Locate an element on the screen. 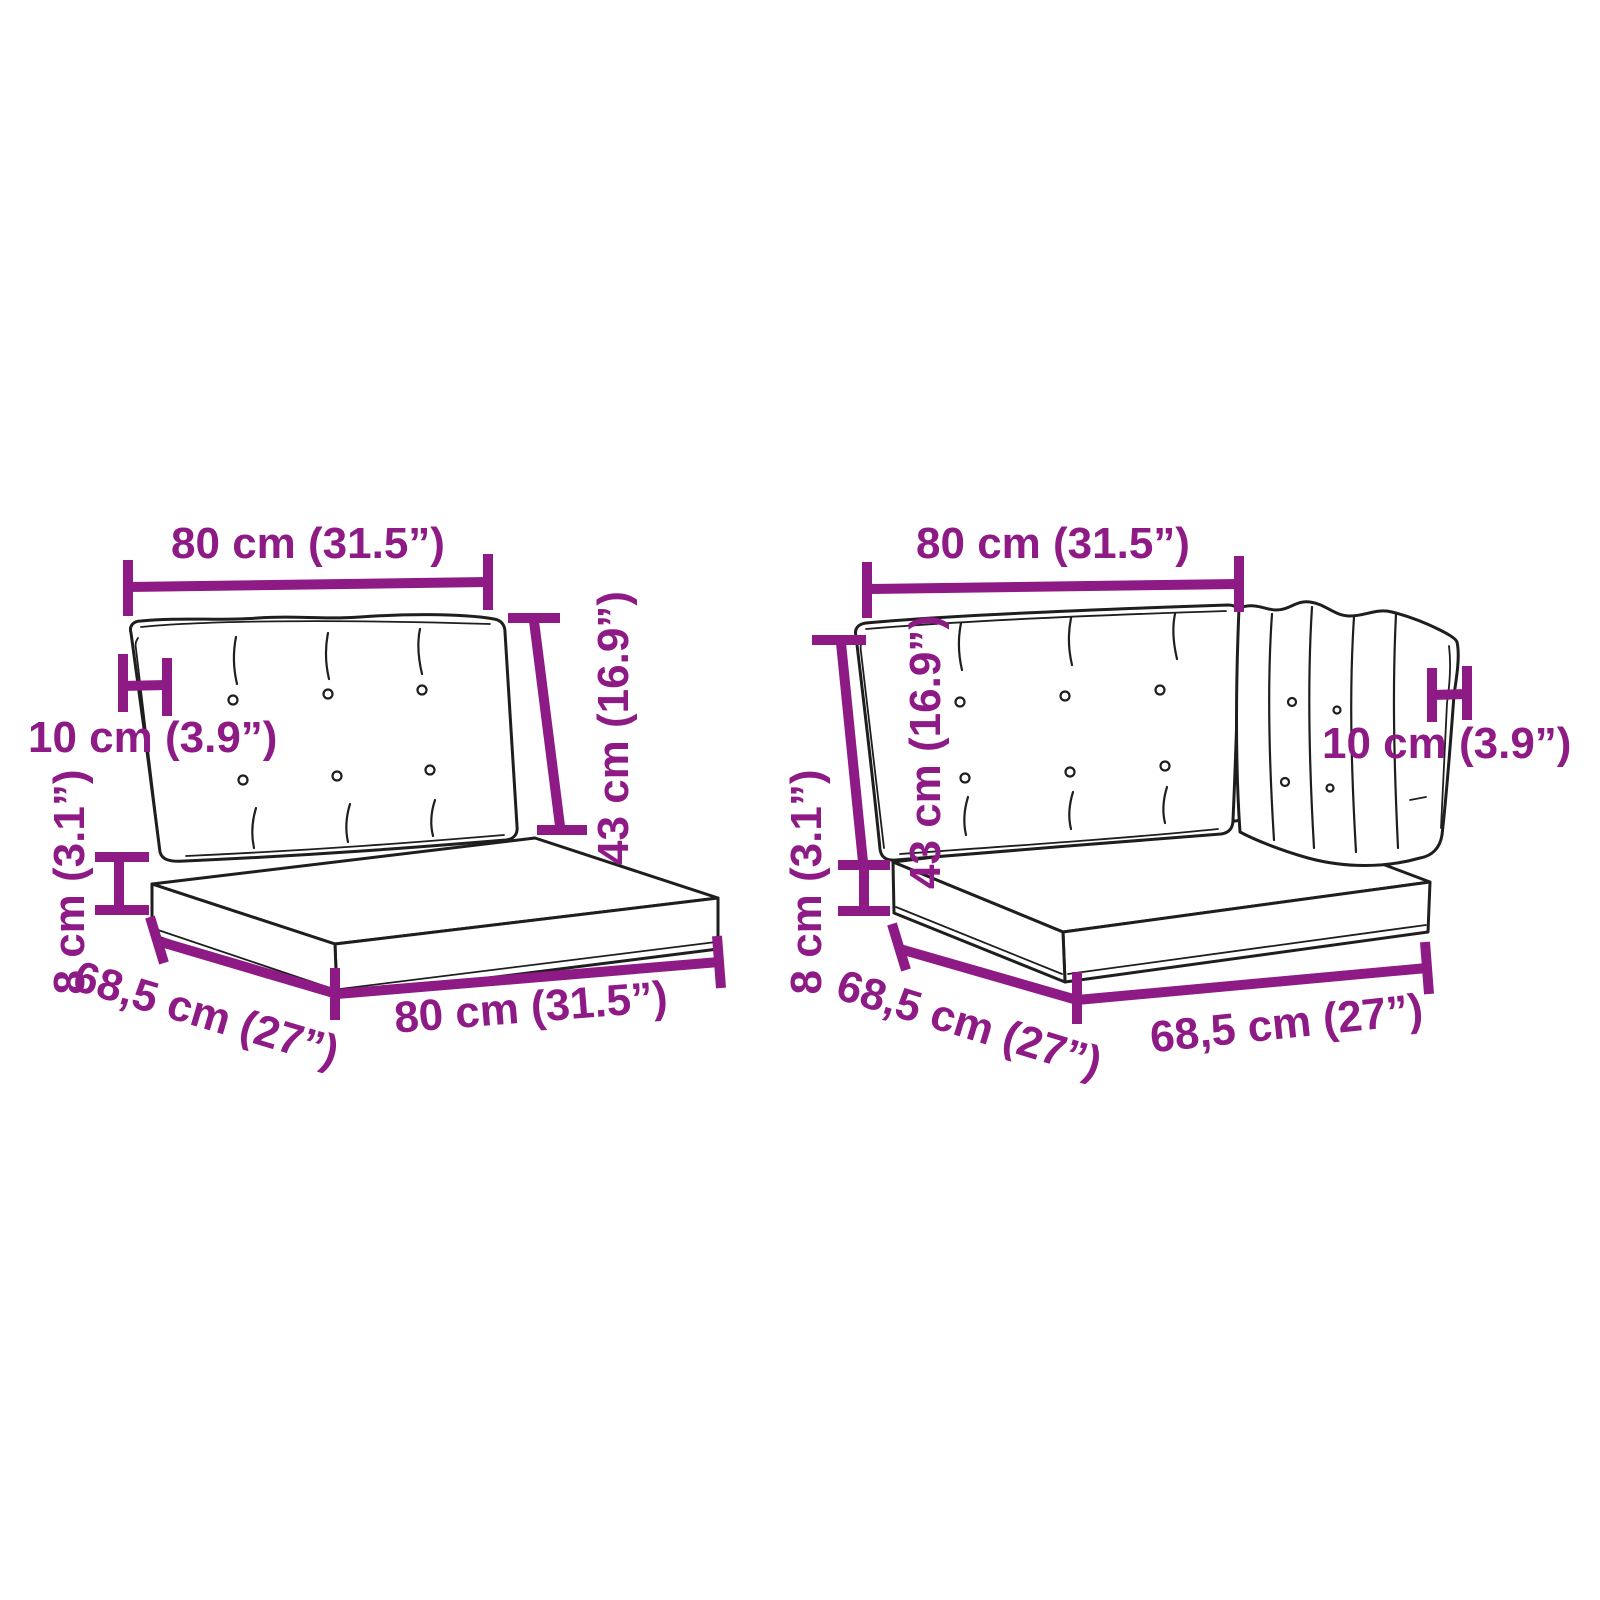  seat-cushion-sketch is located at coordinates (435, 917).